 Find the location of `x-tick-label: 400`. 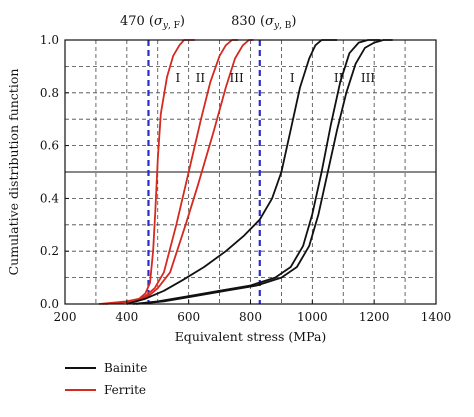

x-tick-label: 400 is located at coordinates (126, 317).